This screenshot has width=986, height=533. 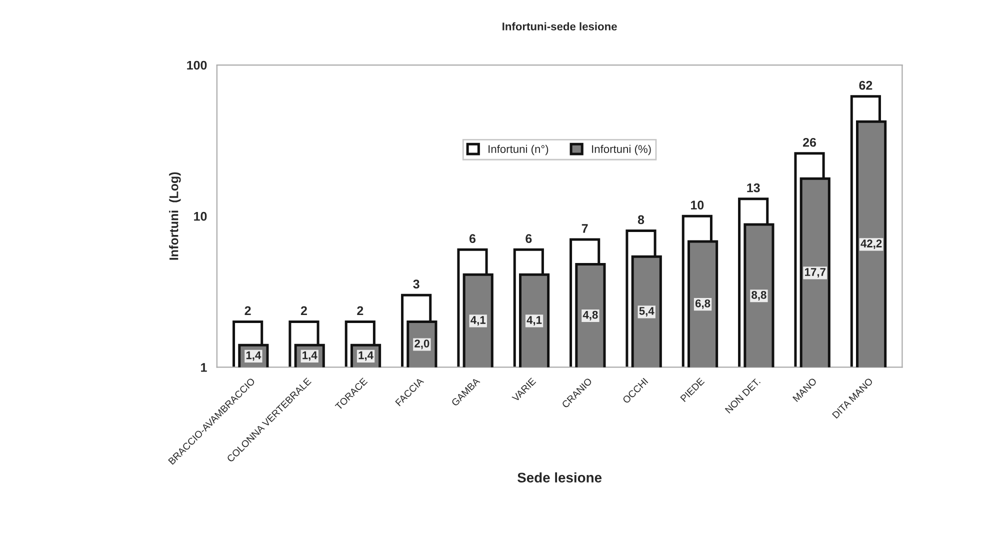 I want to click on data-label: 6,8, so click(x=702, y=304).